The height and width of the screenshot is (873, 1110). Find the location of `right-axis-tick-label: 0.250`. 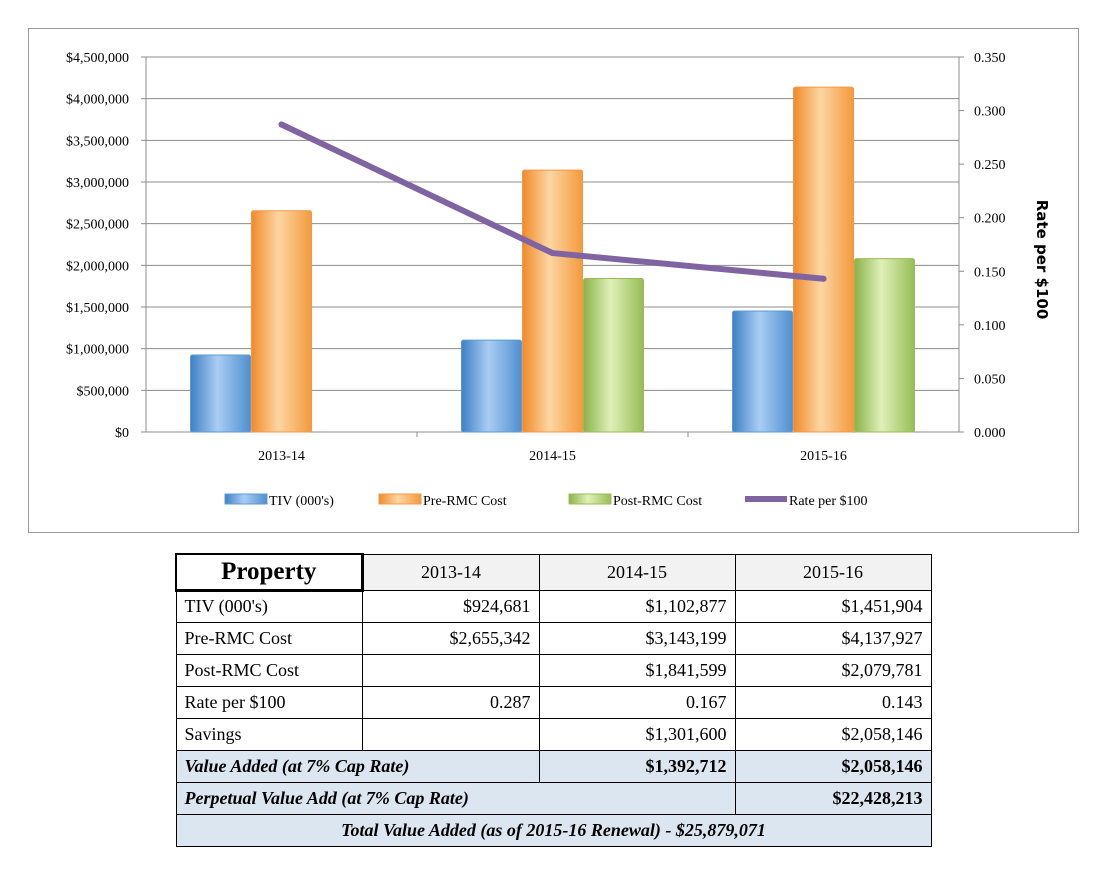

right-axis-tick-label: 0.250 is located at coordinates (990, 165).